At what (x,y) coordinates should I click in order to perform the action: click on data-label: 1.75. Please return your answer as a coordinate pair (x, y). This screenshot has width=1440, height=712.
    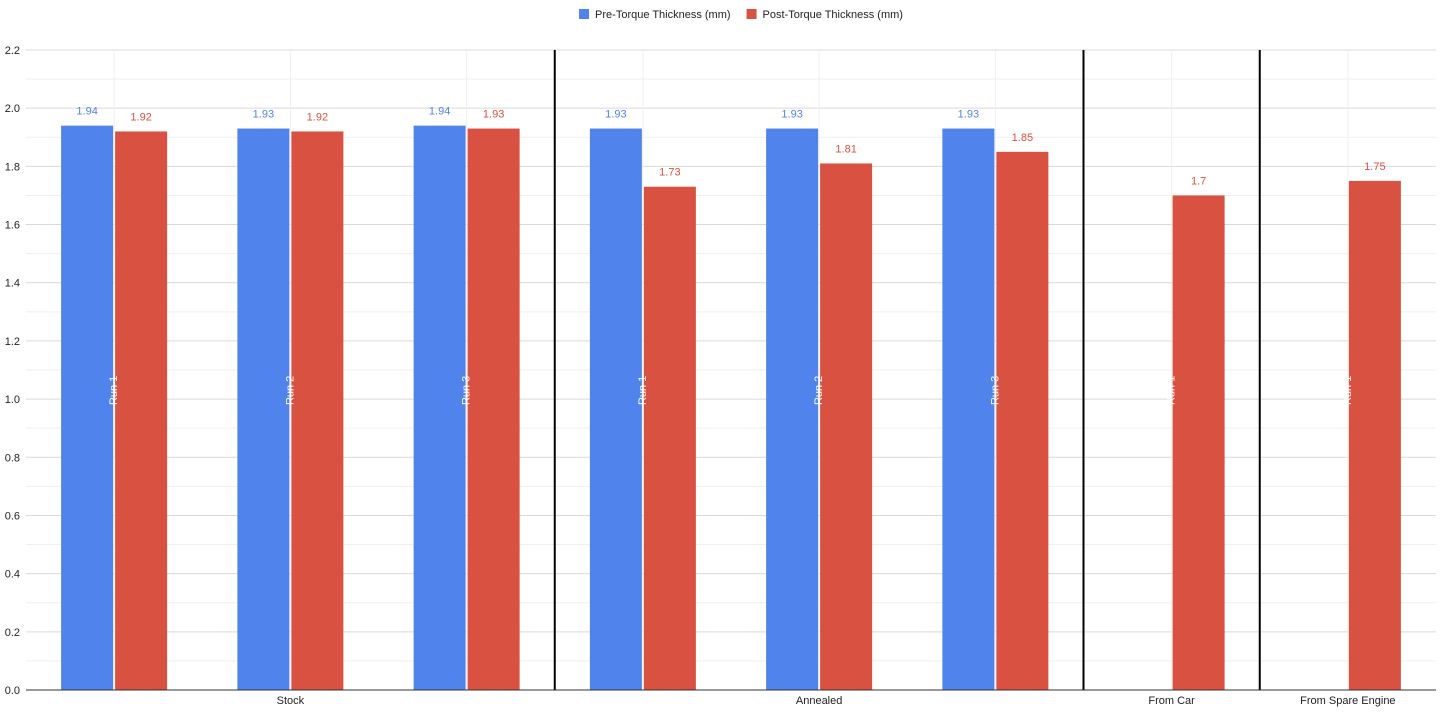
    Looking at the image, I should click on (1374, 167).